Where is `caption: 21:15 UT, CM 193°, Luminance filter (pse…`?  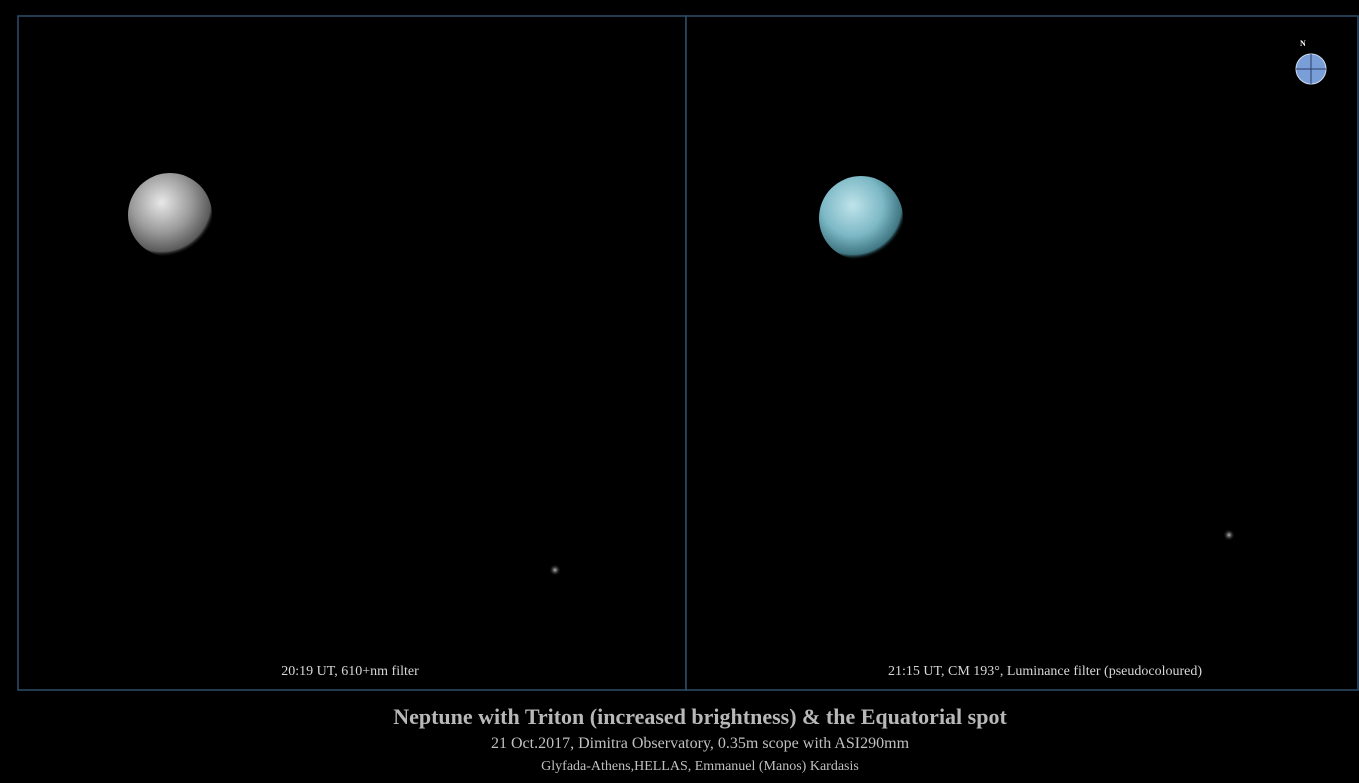 caption: 21:15 UT, CM 193°, Luminance filter (pse… is located at coordinates (1045, 671).